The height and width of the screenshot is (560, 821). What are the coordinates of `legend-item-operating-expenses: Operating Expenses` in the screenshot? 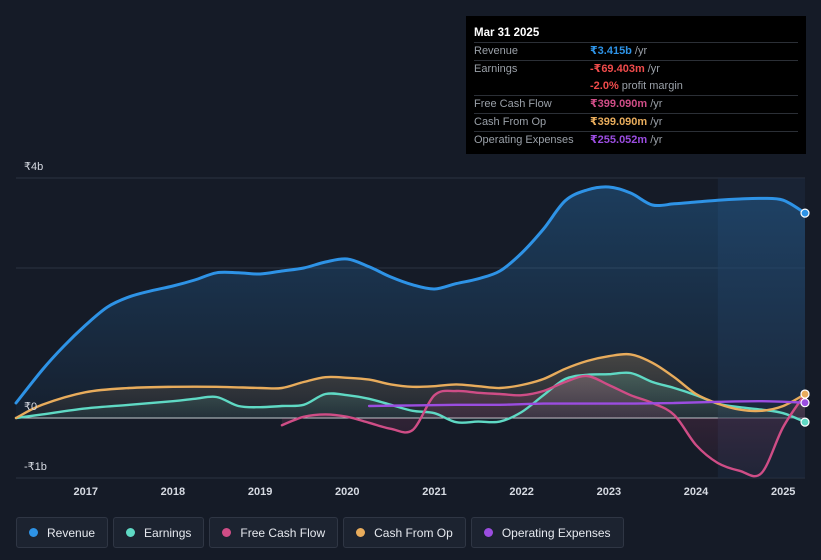 It's located at (547, 532).